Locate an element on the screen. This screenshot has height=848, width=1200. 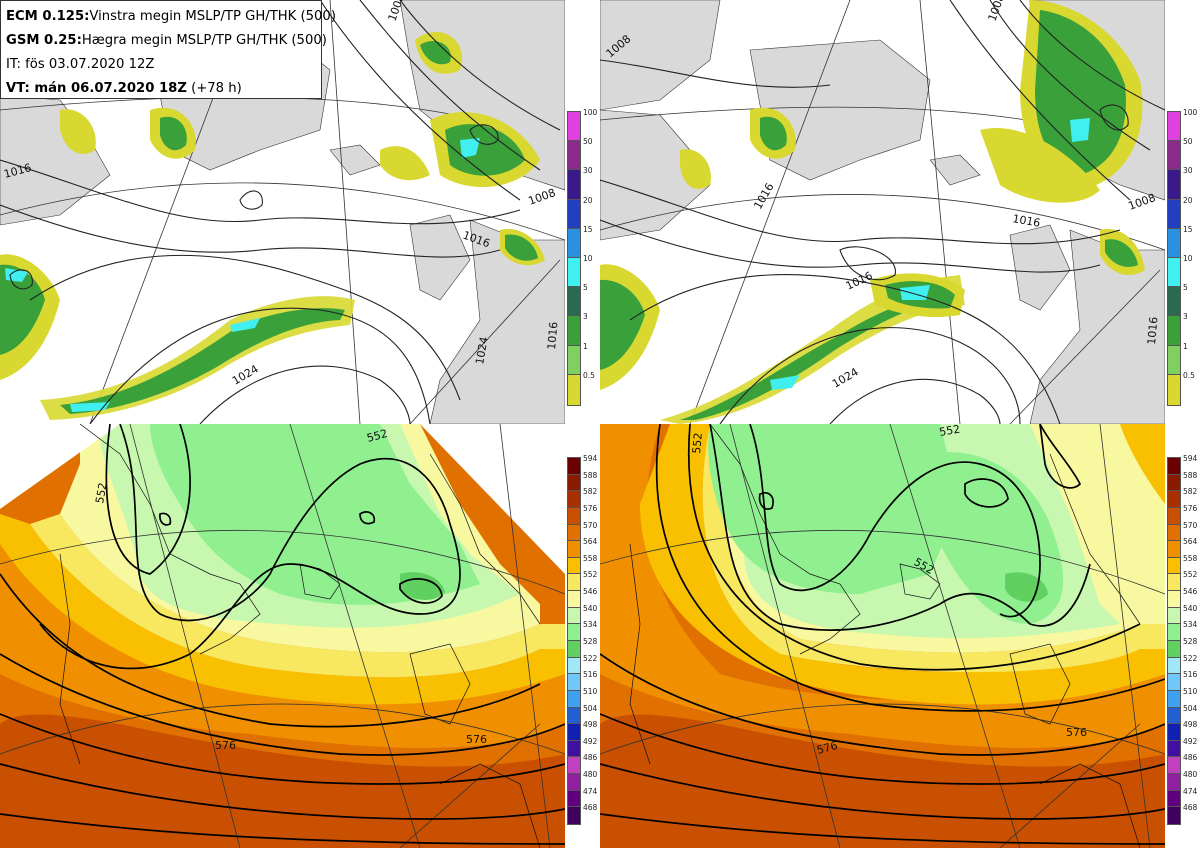
colorbar-label: 528 is located at coordinates (1190, 641).